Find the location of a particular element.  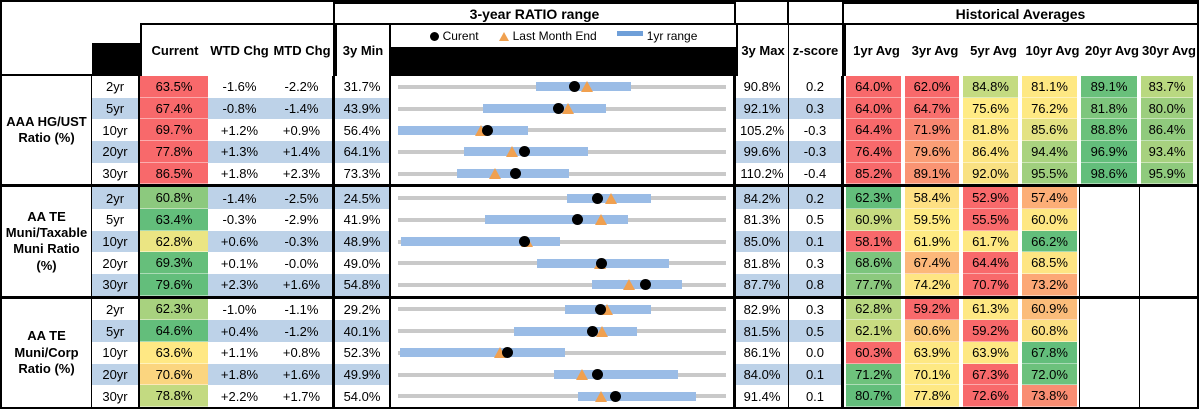

header-divider is located at coordinates (788, 12).